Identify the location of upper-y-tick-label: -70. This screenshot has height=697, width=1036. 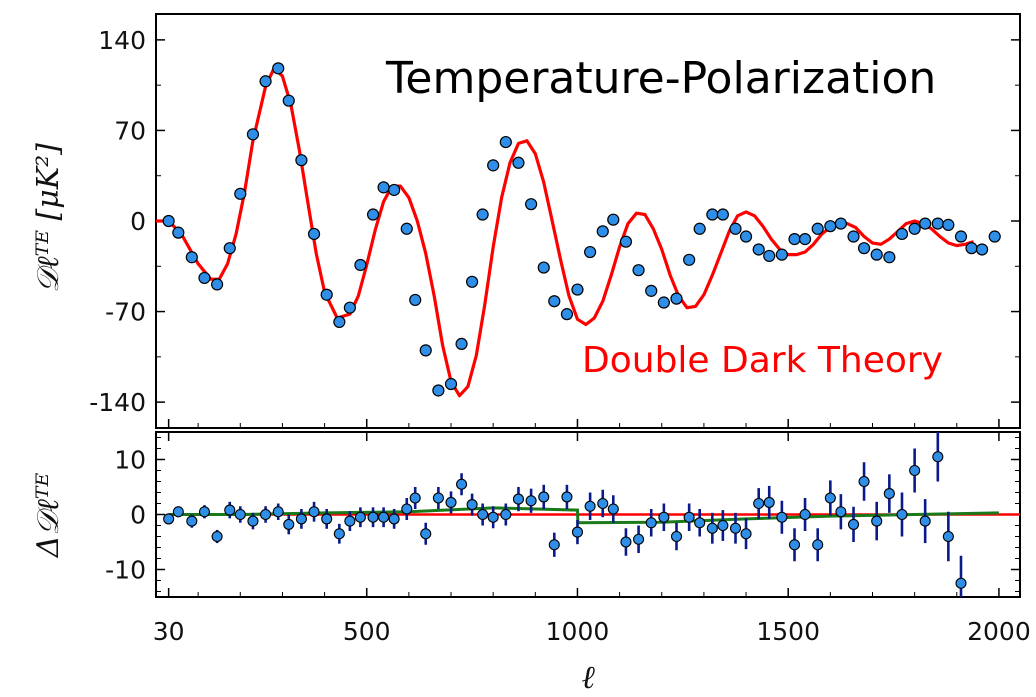
(125, 312).